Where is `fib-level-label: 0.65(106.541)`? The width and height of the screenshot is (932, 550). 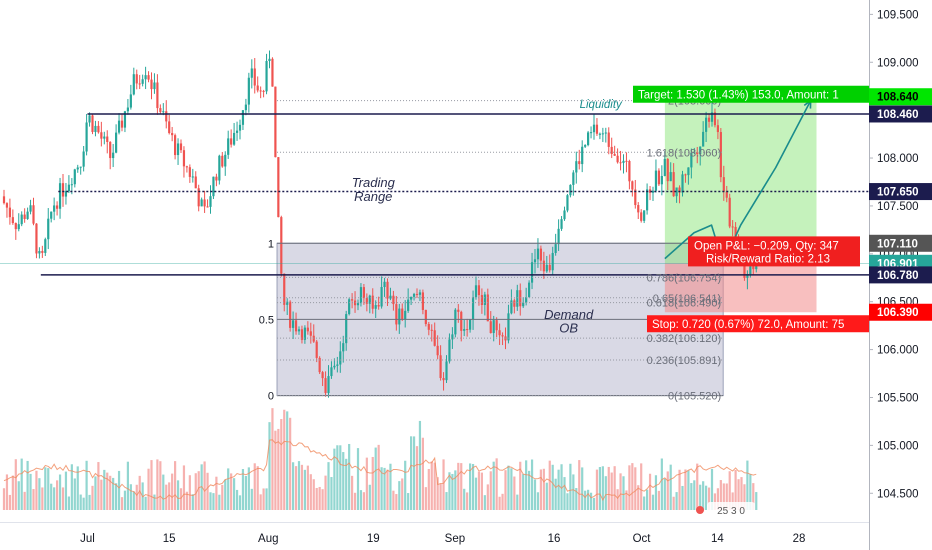
fib-level-label: 0.65(106.541) is located at coordinates (687, 299).